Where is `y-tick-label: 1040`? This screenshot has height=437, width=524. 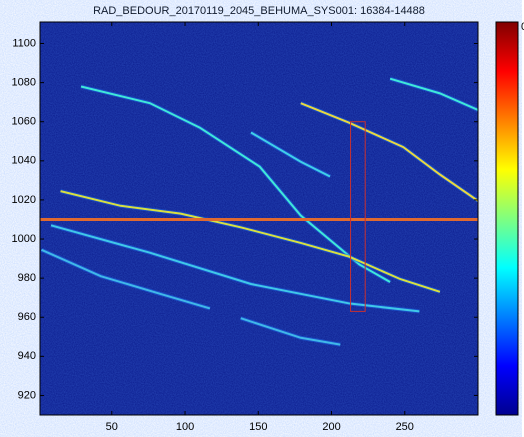
y-tick-label: 1040 is located at coordinates (24, 161).